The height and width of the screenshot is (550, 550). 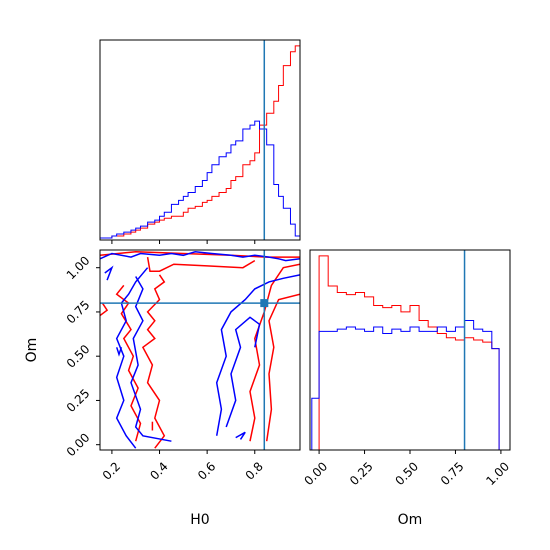 What do you see at coordinates (158, 470) in the screenshot?
I see `x-tick-label: 0.4` at bounding box center [158, 470].